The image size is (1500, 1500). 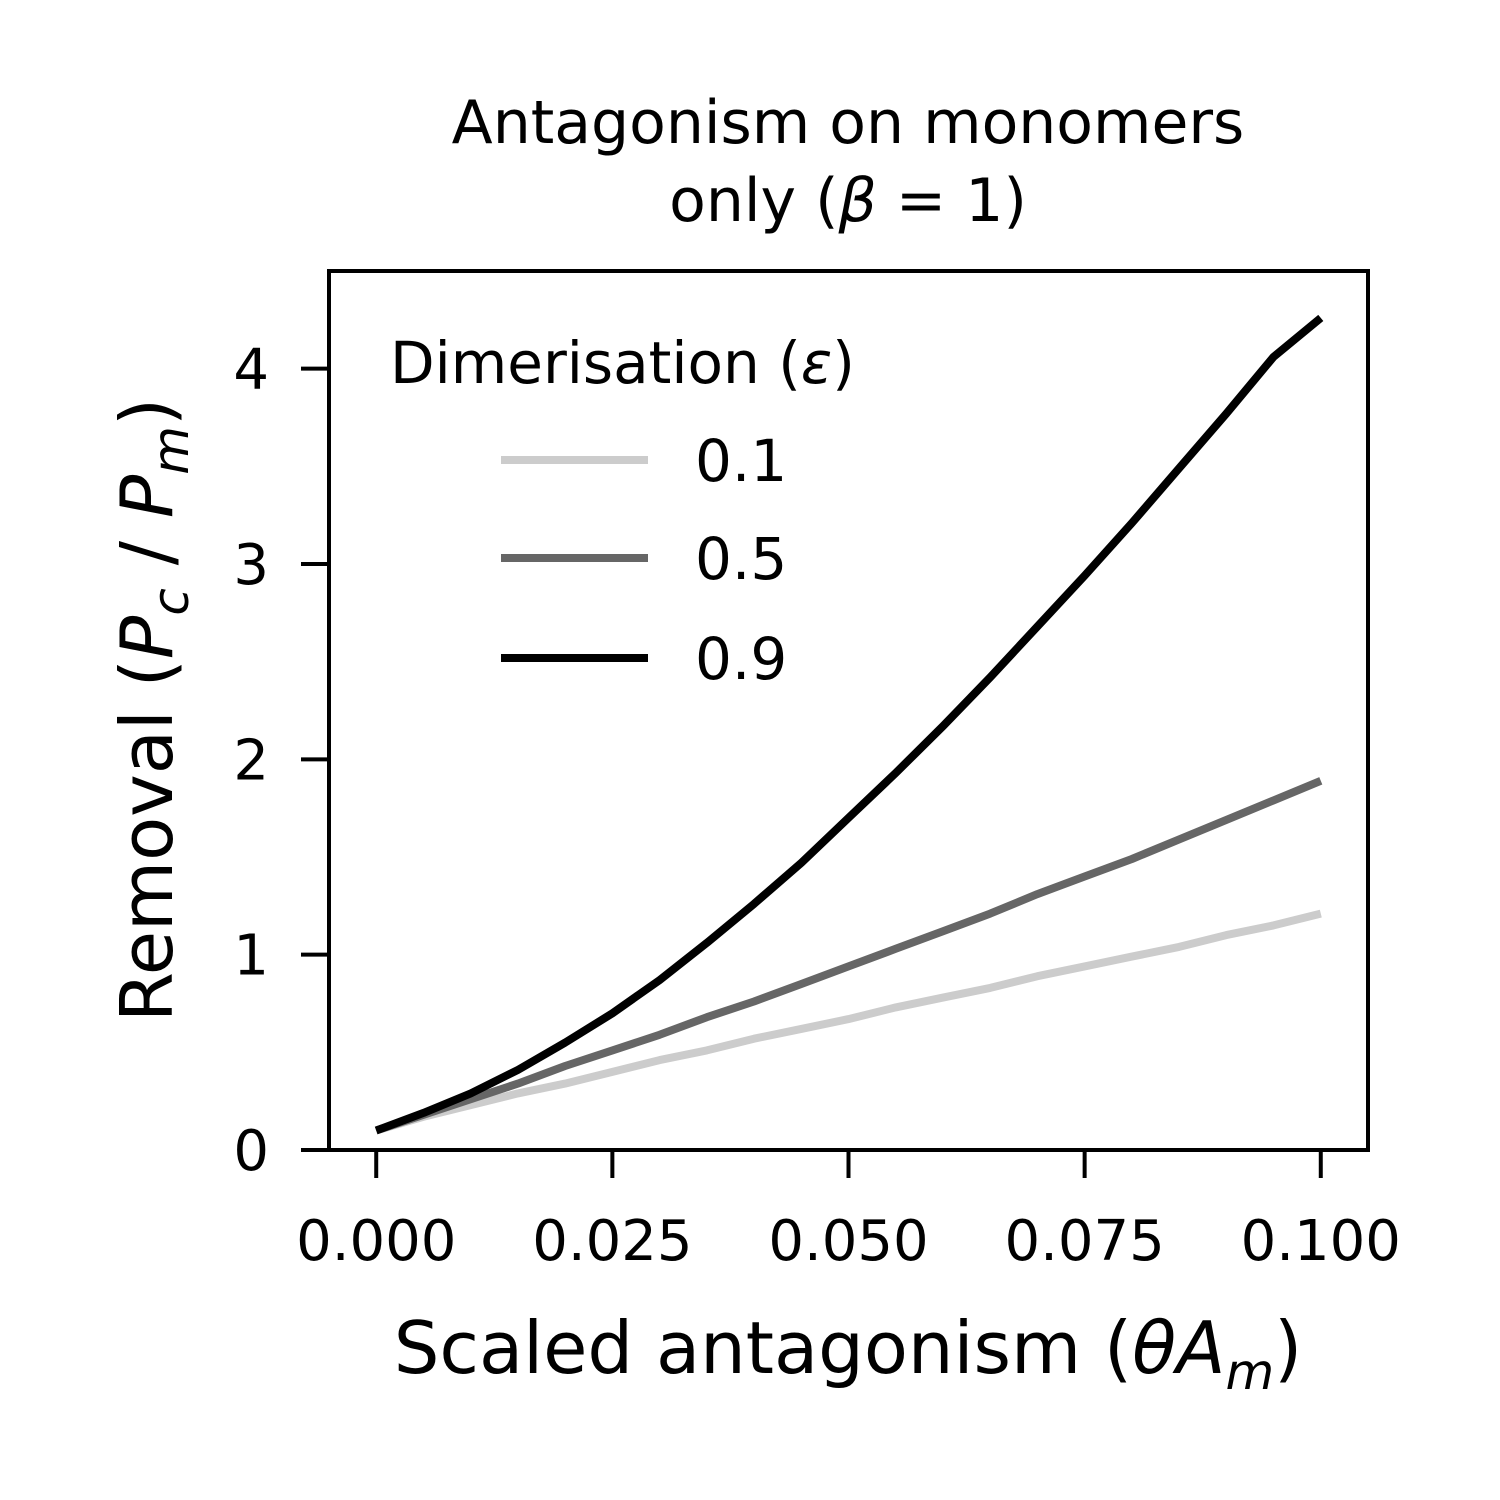 What do you see at coordinates (251, 1151) in the screenshot?
I see `y-tick-label: 0` at bounding box center [251, 1151].